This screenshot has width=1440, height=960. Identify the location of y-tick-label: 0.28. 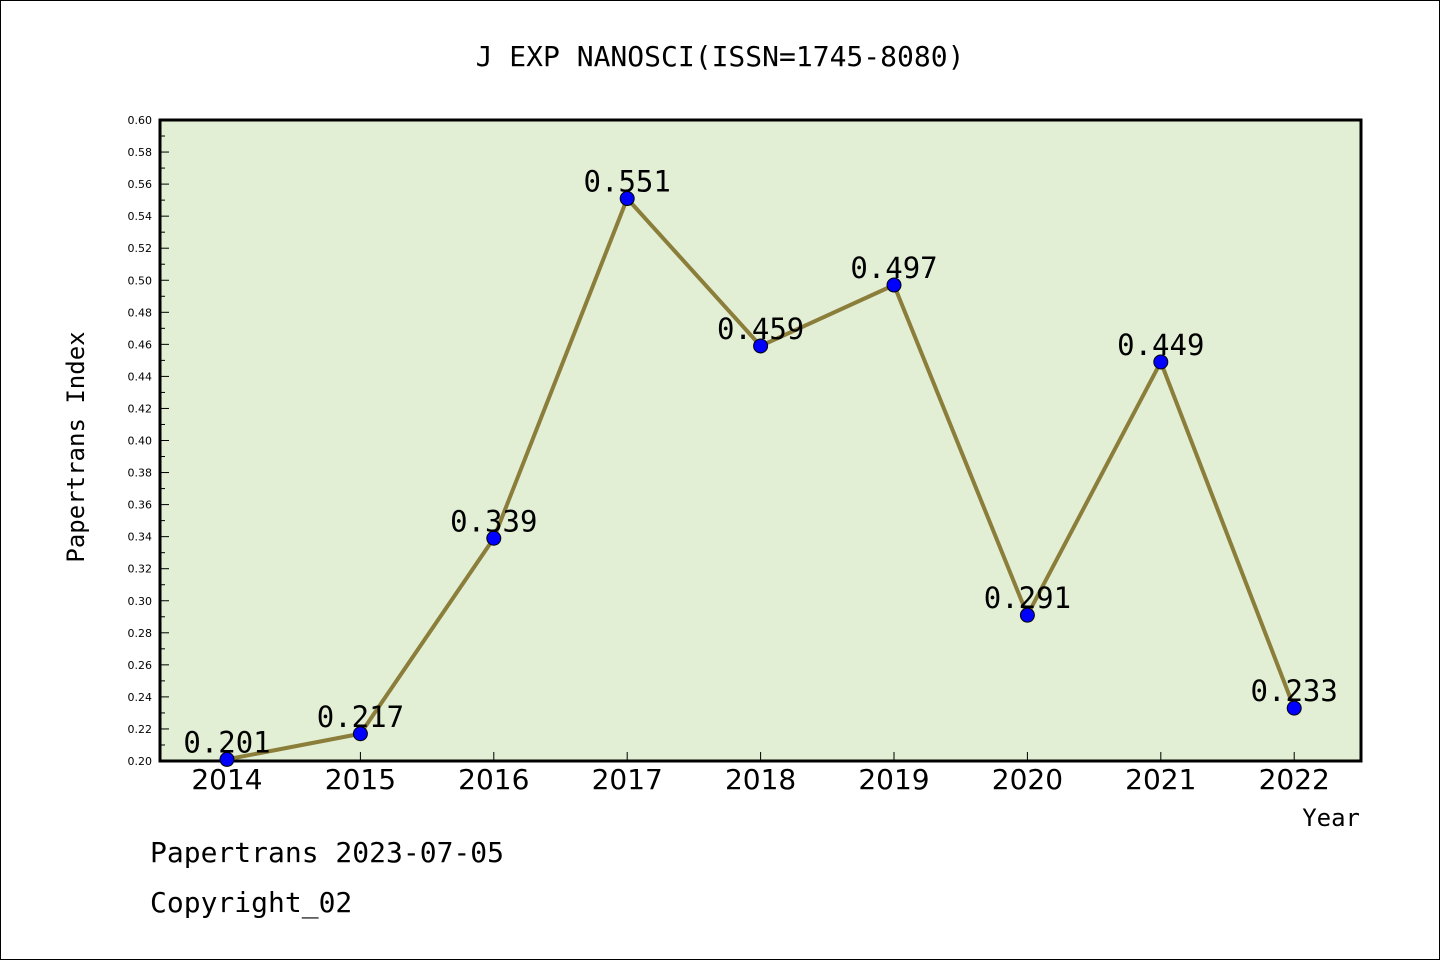
(140, 633).